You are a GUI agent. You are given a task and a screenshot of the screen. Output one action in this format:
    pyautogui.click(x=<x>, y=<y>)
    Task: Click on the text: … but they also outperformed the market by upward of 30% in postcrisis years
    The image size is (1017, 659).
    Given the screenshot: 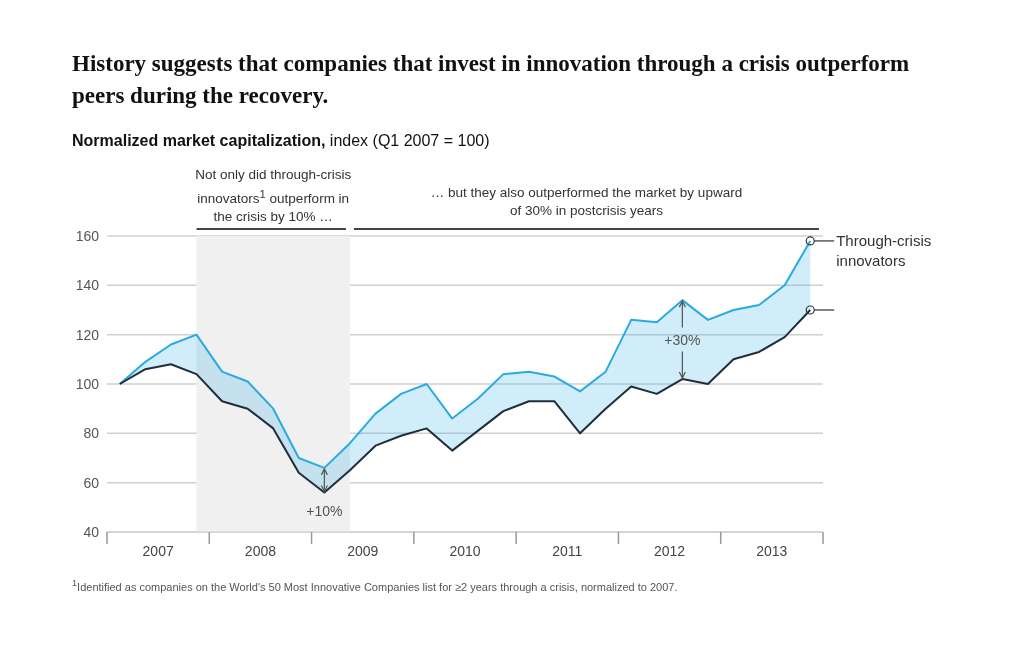 What is the action you would take?
    pyautogui.click(x=586, y=201)
    